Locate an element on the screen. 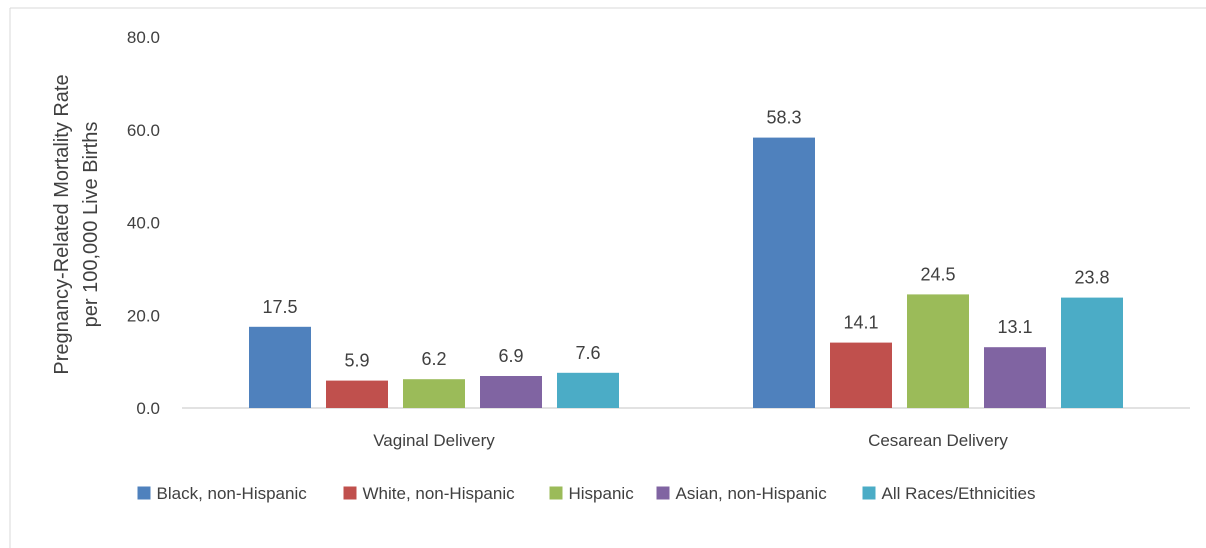 The height and width of the screenshot is (548, 1206). y-axis-title-line: Pregnancy-Related Mortality Rate is located at coordinates (62, 224).